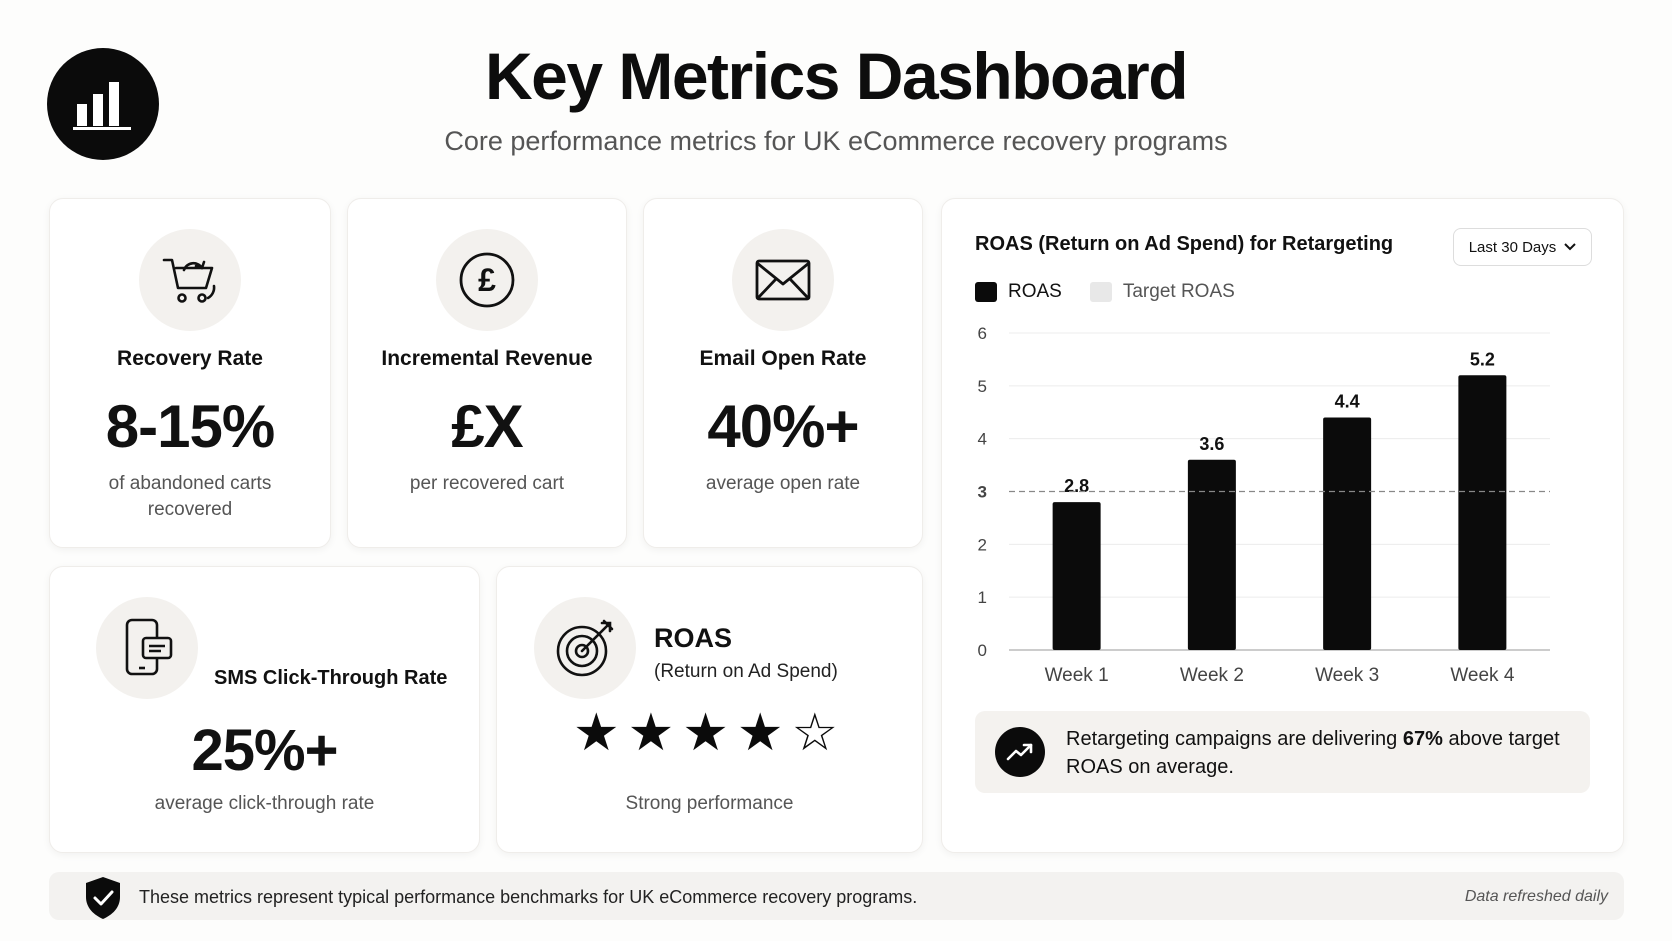 The image size is (1672, 941). What do you see at coordinates (982, 439) in the screenshot?
I see `y-tick-label: 4` at bounding box center [982, 439].